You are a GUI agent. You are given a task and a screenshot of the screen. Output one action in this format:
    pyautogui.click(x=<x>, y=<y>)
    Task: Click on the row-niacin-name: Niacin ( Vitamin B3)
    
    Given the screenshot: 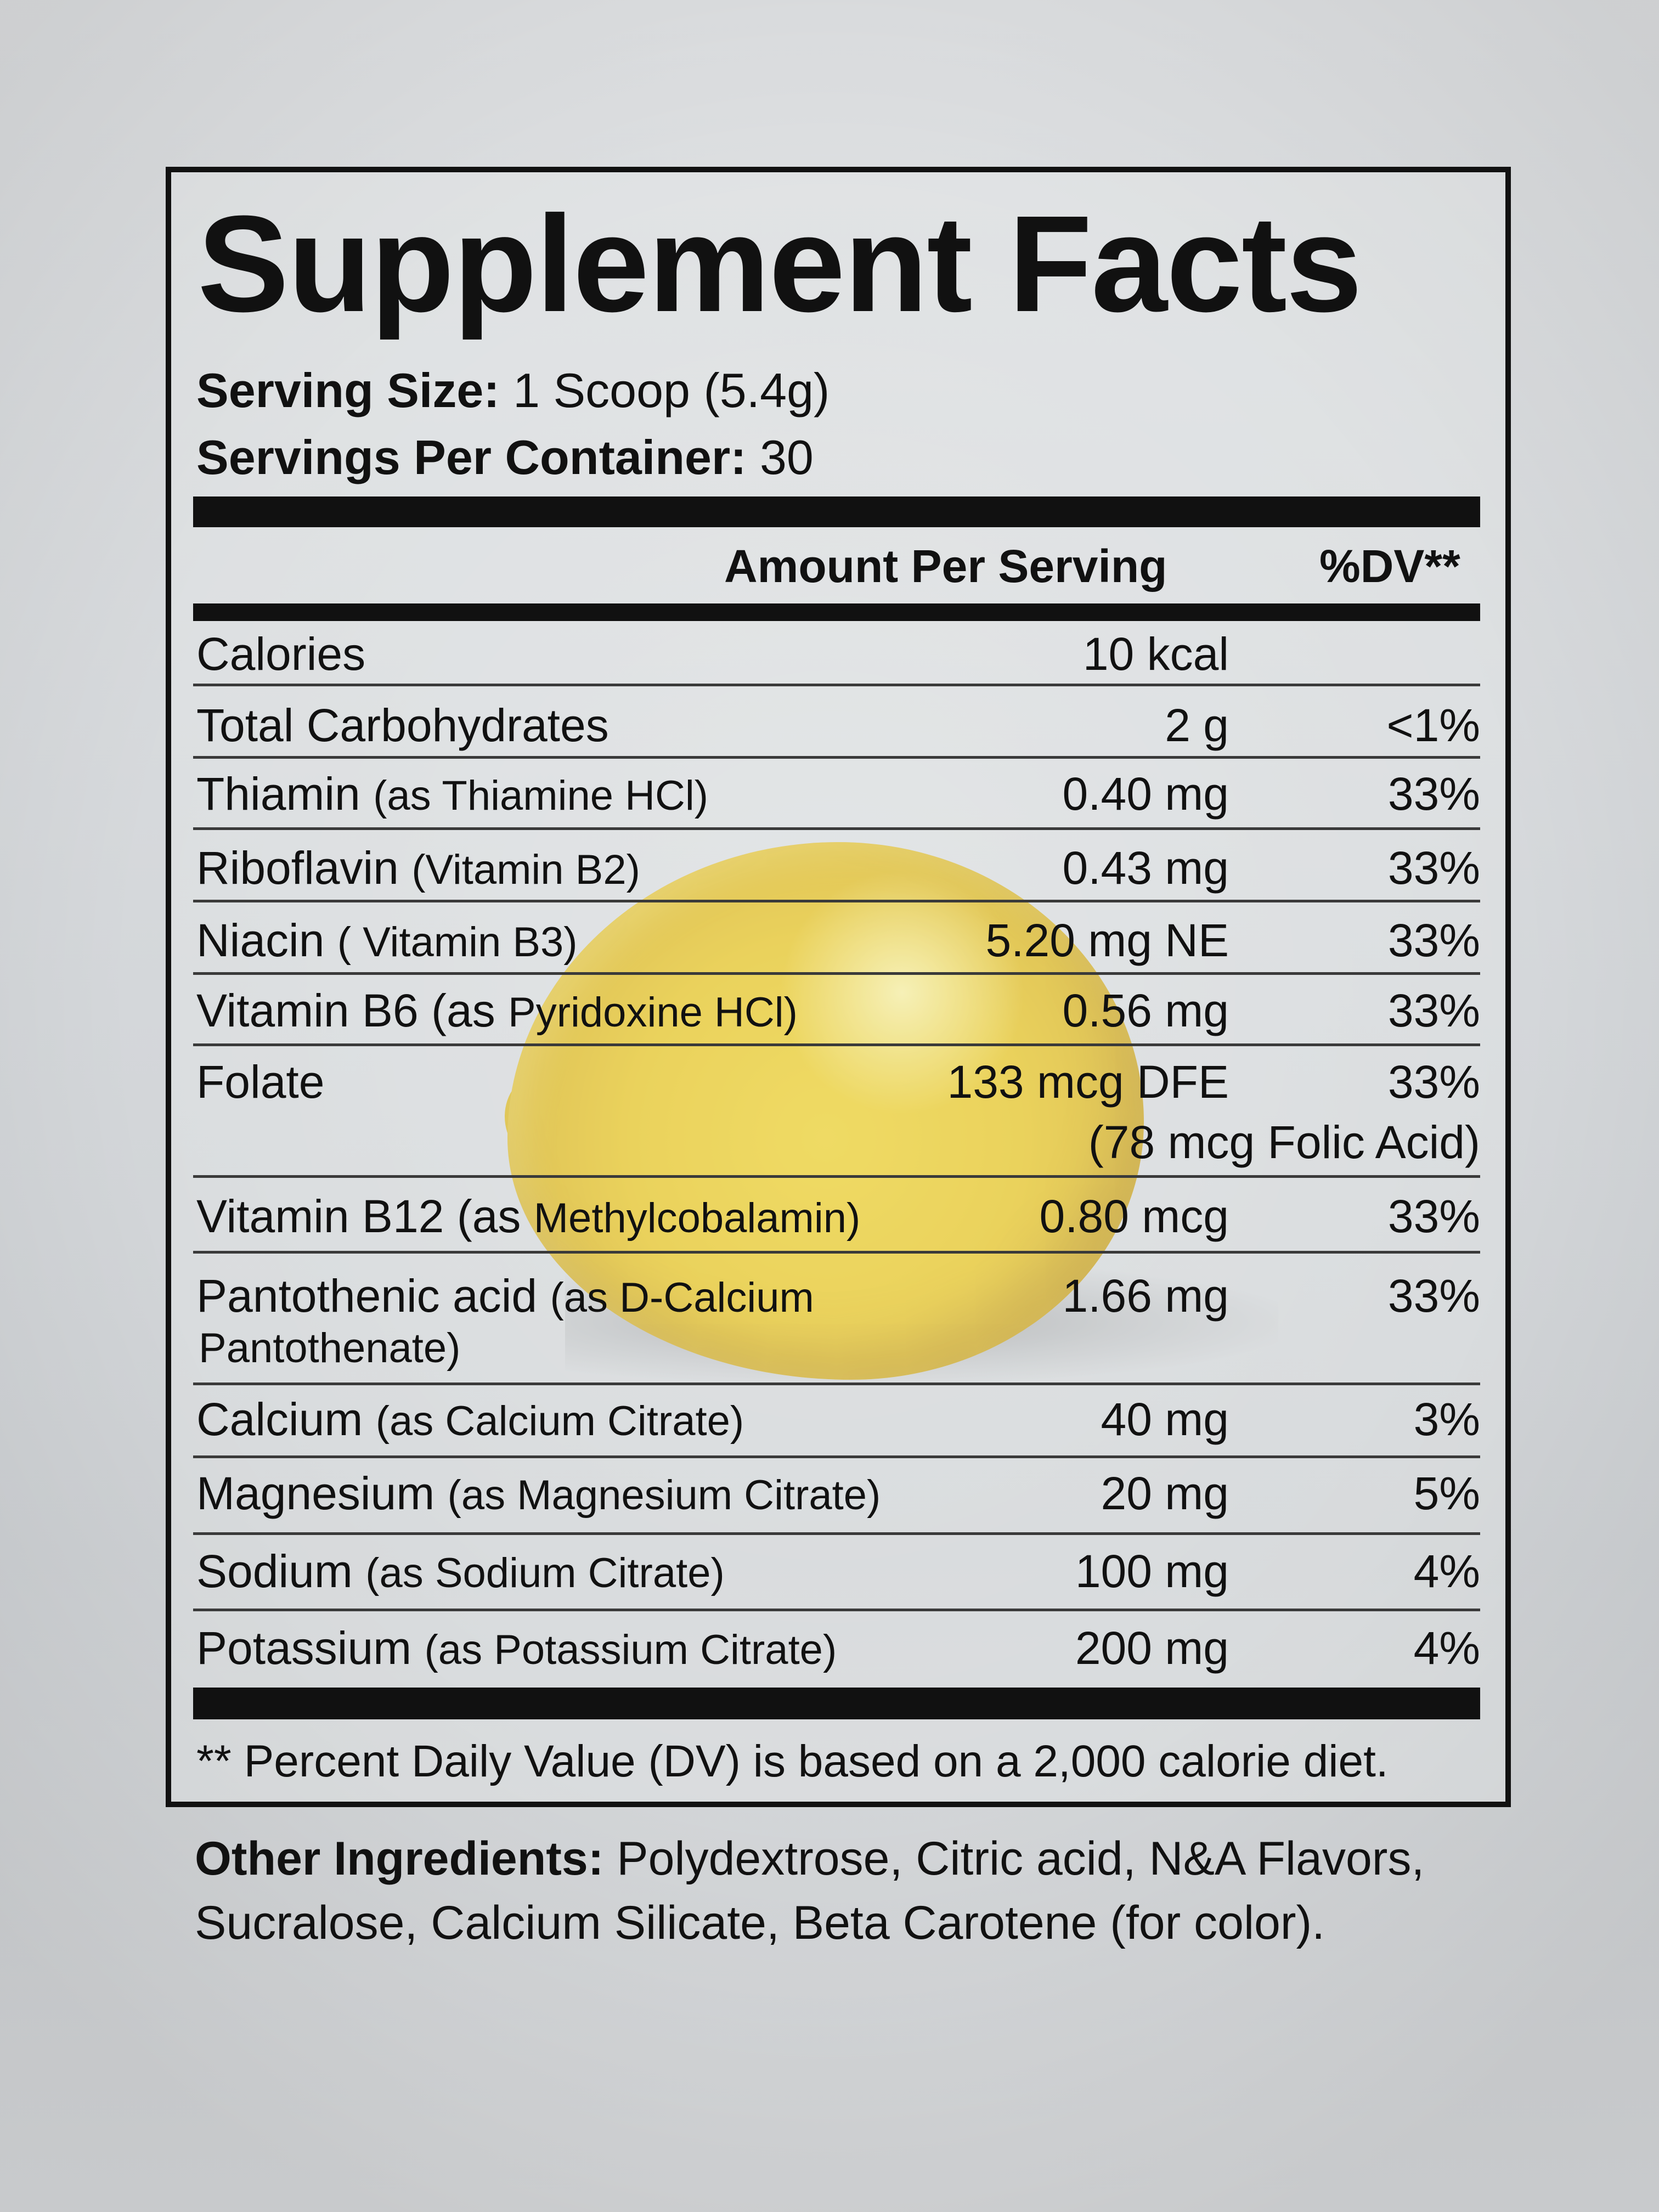 What is the action you would take?
    pyautogui.click(x=387, y=940)
    